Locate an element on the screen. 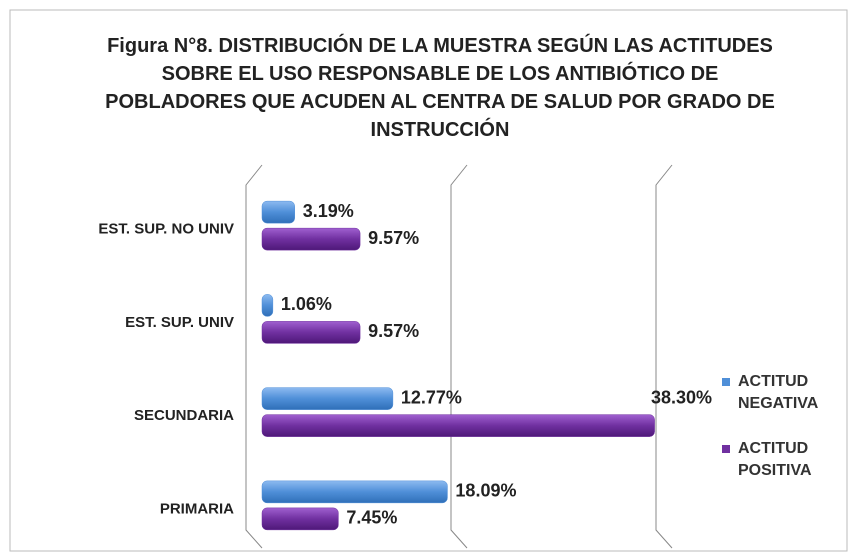 The height and width of the screenshot is (555, 858). data-label: 38.30% is located at coordinates (681, 397).